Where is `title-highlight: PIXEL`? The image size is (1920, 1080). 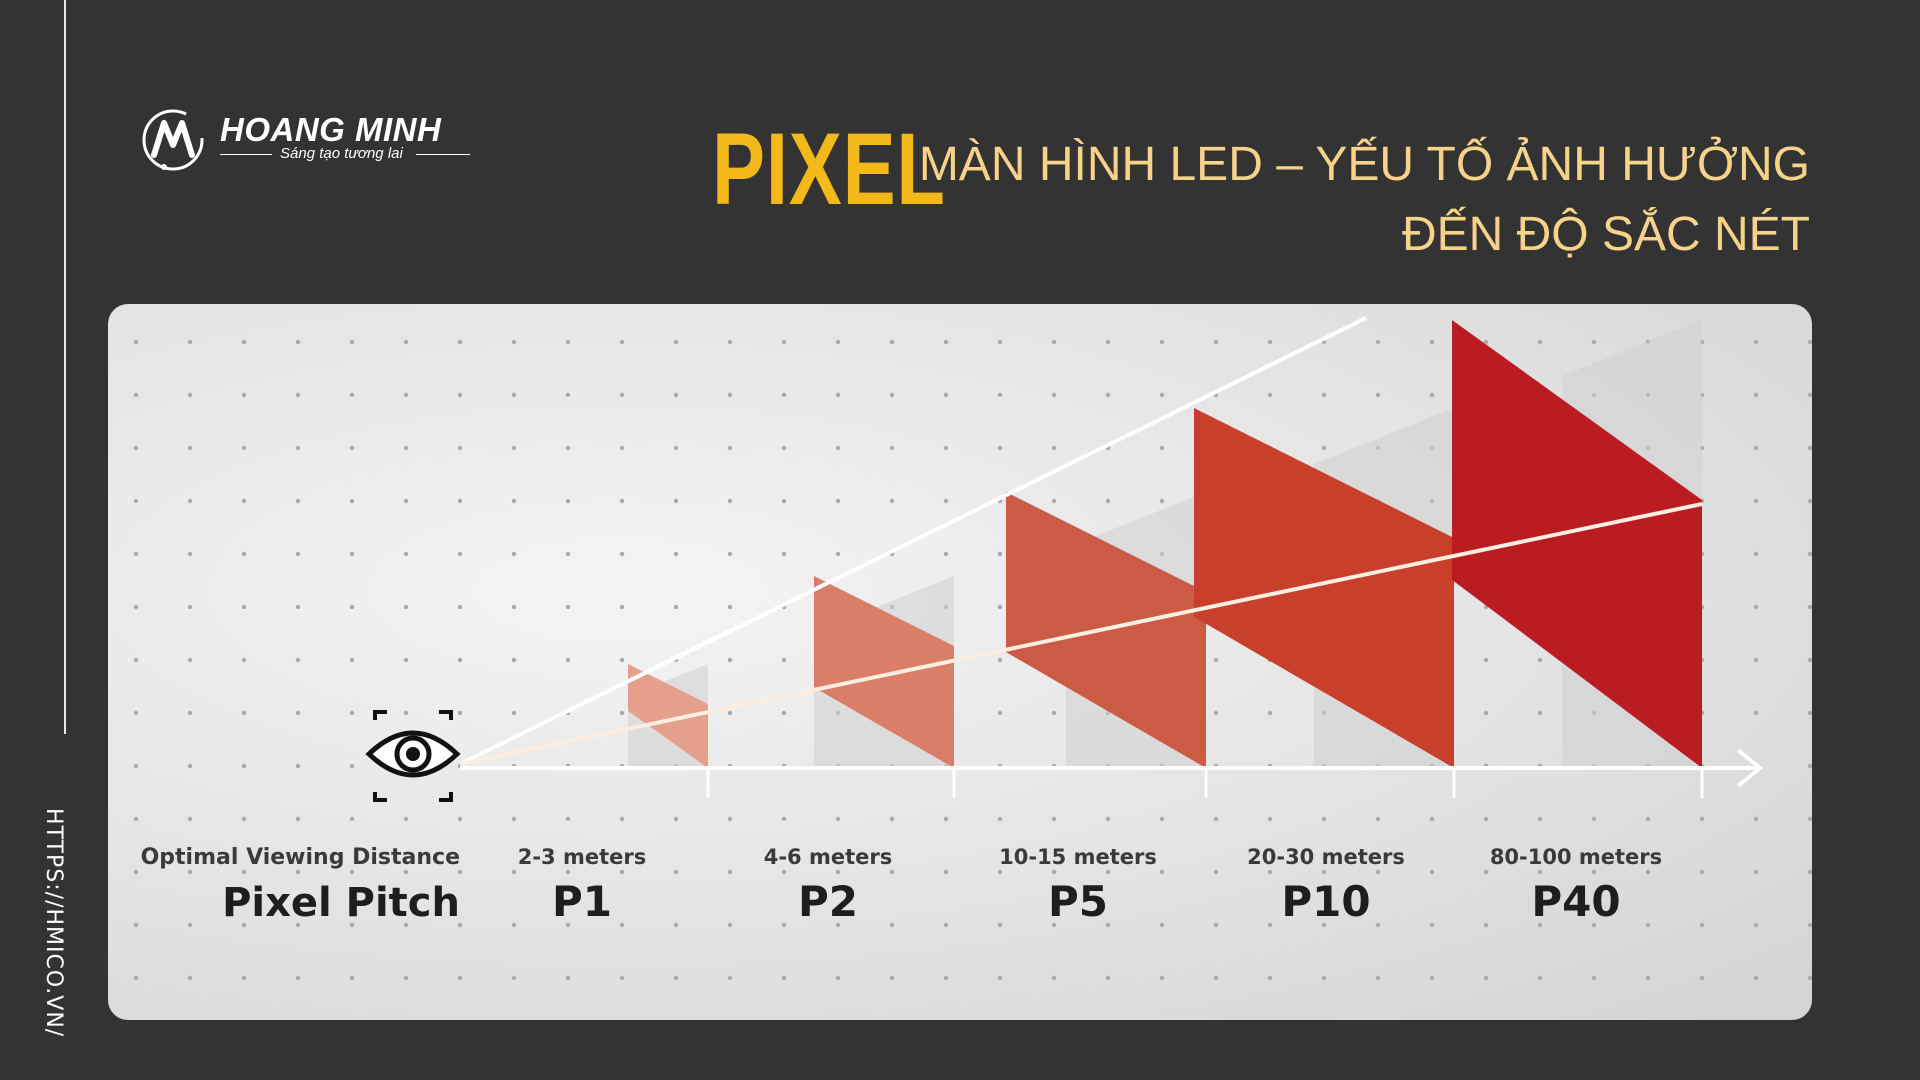 title-highlight: PIXEL is located at coordinates (829, 169).